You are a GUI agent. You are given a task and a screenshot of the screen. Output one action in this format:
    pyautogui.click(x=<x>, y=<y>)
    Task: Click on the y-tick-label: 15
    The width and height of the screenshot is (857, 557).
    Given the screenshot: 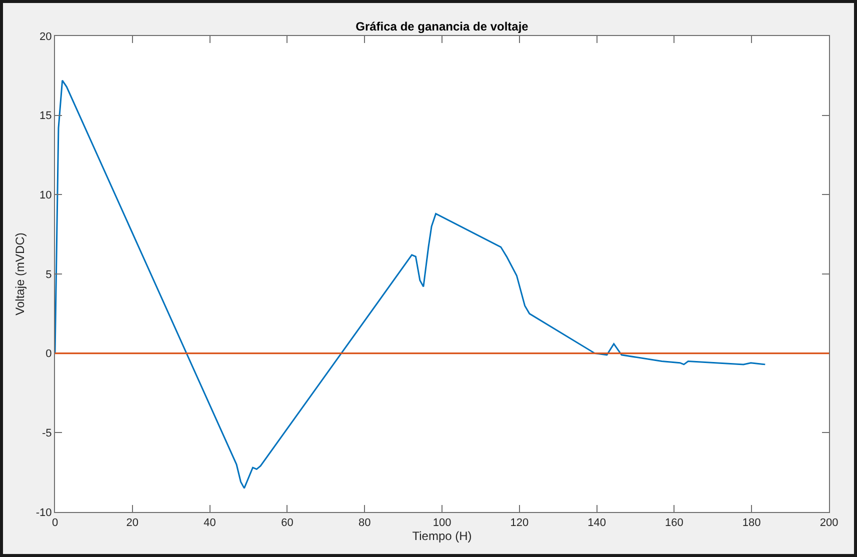 What is the action you would take?
    pyautogui.click(x=46, y=116)
    